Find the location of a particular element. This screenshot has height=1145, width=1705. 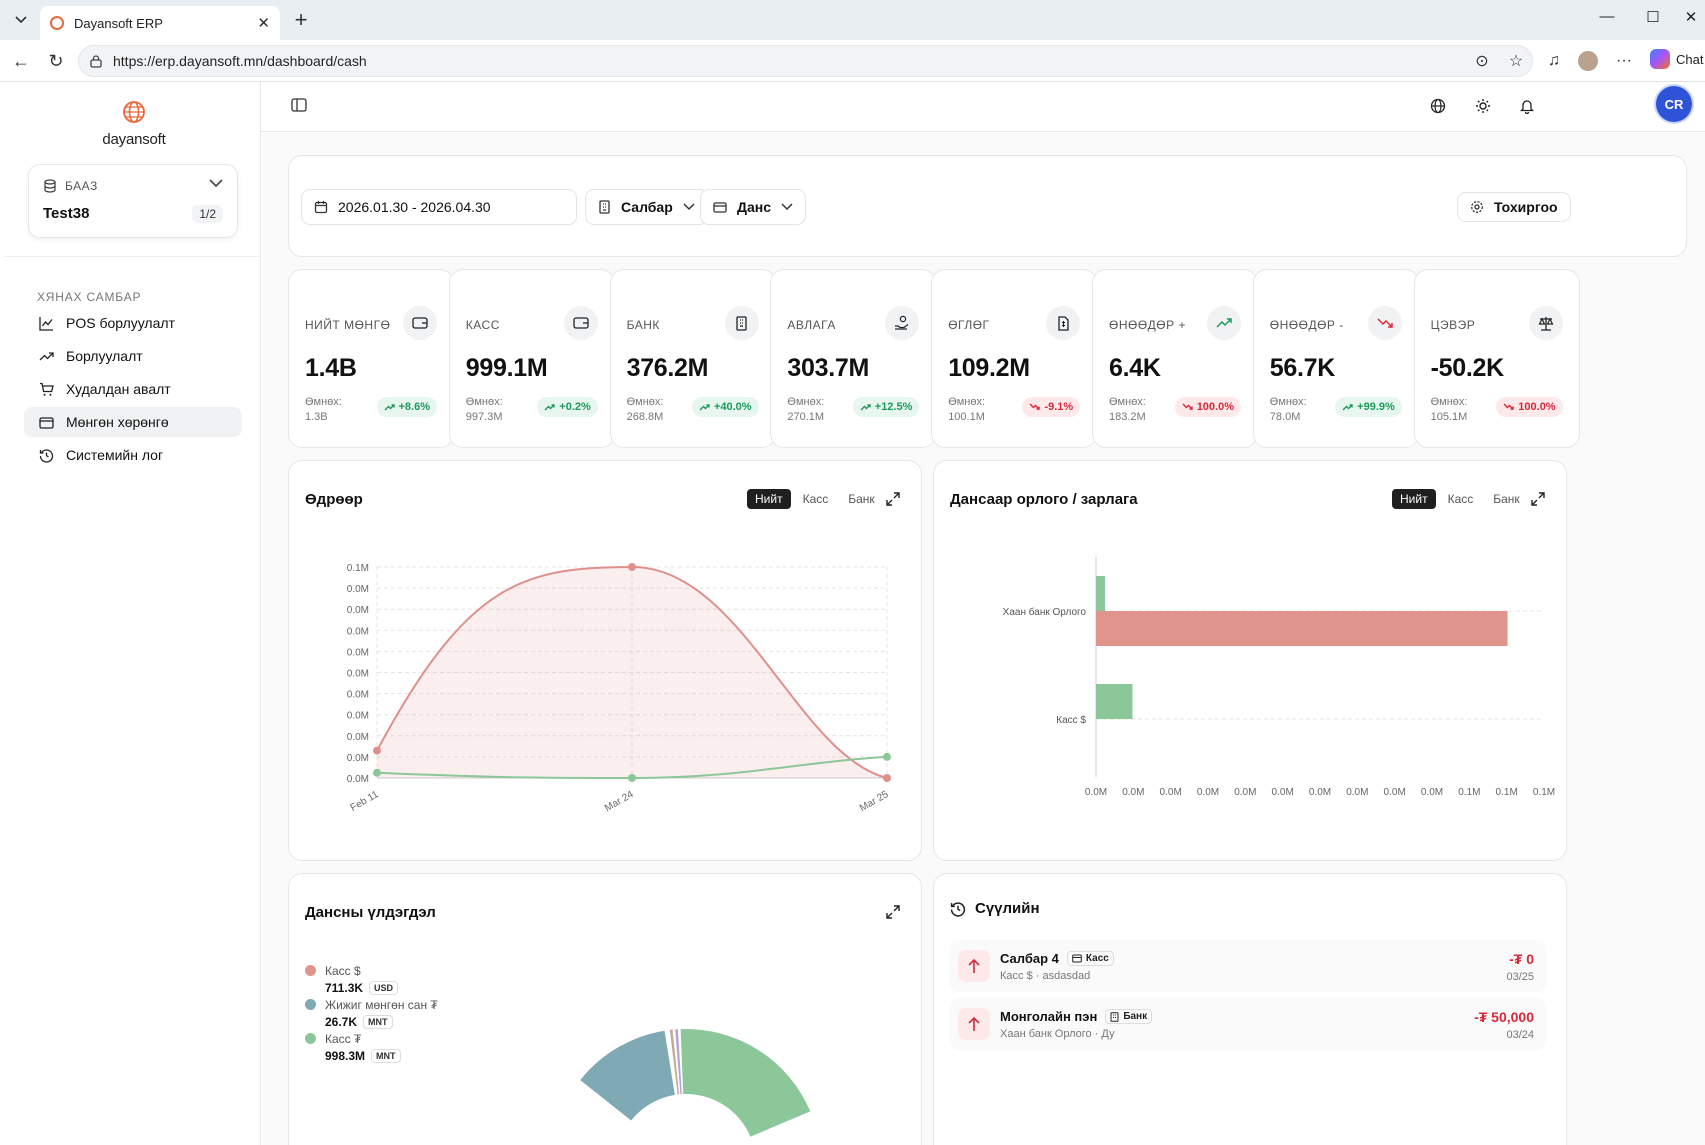

legend-dot is located at coordinates (310, 1038).